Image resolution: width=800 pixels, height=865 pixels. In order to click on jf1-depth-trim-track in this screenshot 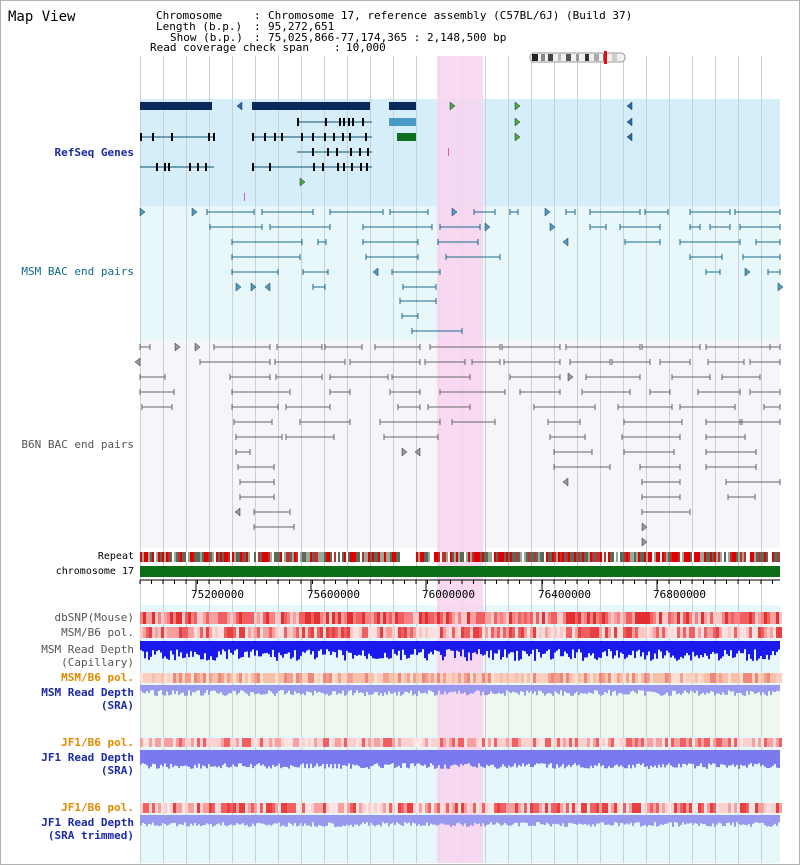, I will do `click(460, 821)`.